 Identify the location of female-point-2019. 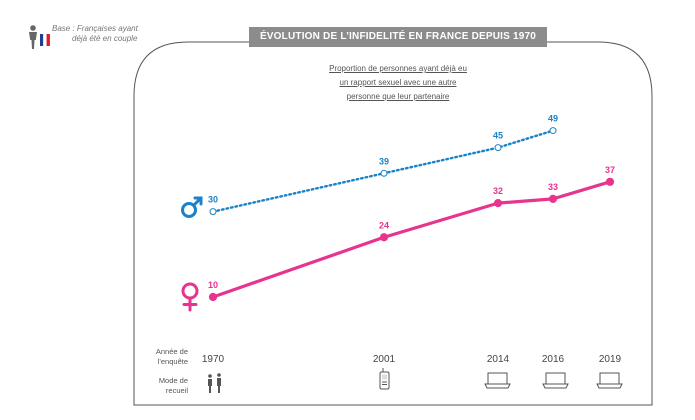
(610, 181).